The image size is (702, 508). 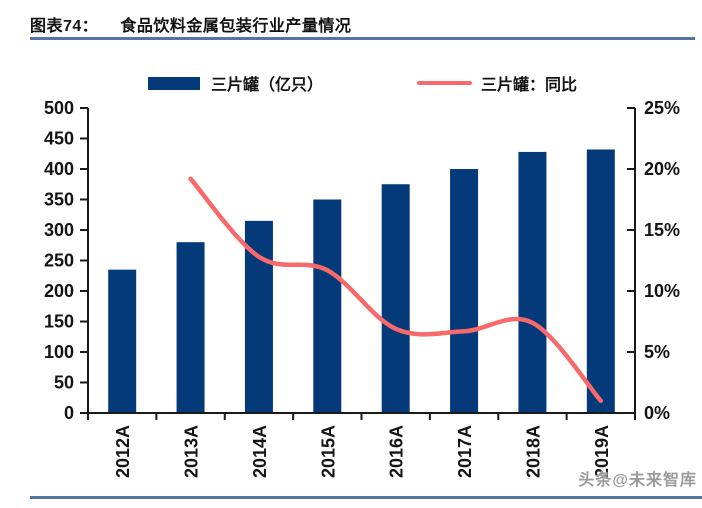 What do you see at coordinates (397, 451) in the screenshot?
I see `x-axis-label: 2016A` at bounding box center [397, 451].